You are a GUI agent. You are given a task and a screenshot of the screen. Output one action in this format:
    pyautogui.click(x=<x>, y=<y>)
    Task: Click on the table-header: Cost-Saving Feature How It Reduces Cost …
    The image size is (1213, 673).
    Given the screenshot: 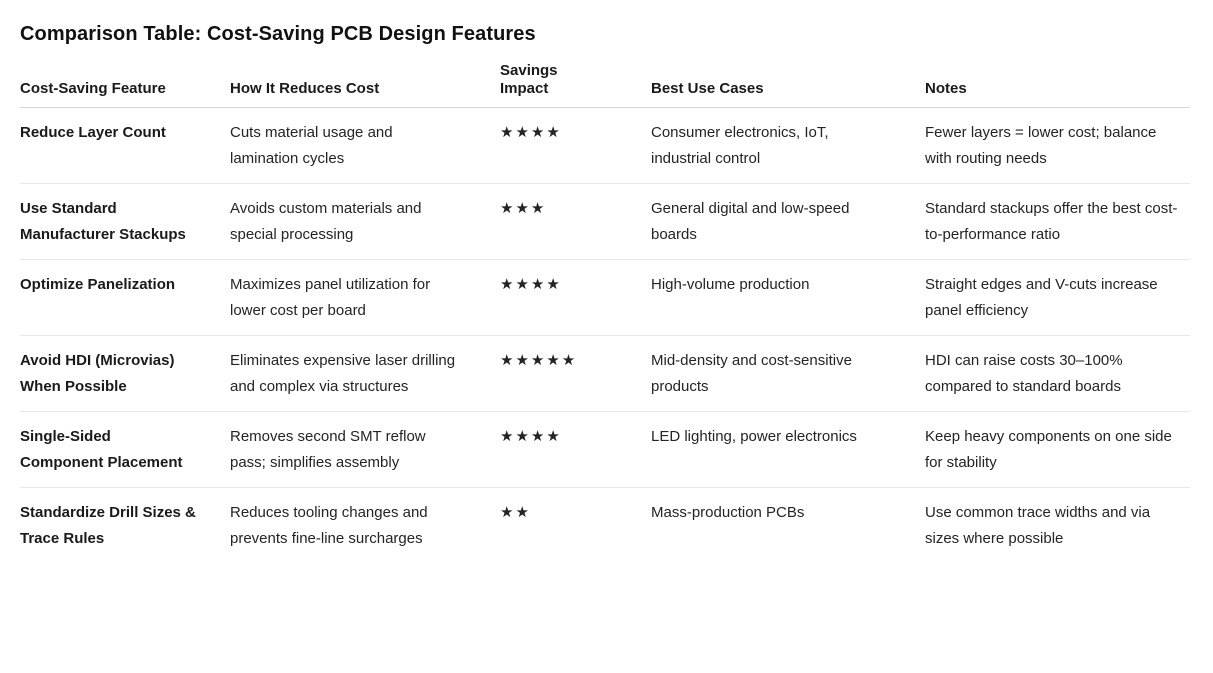 What is the action you would take?
    pyautogui.click(x=605, y=85)
    